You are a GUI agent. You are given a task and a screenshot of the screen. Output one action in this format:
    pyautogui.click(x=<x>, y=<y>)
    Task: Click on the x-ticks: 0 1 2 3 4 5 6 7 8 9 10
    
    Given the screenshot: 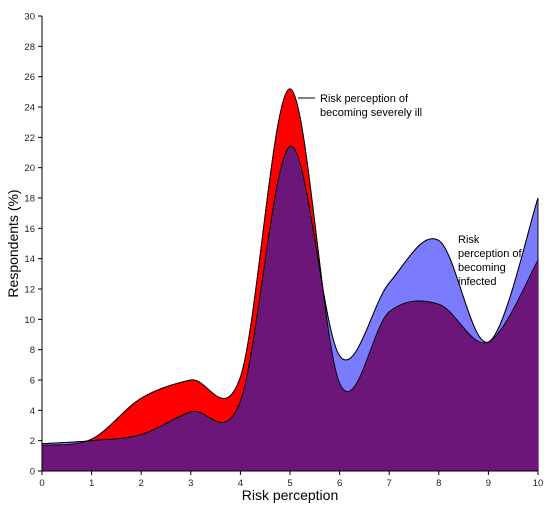 What is the action you would take?
    pyautogui.click(x=291, y=480)
    